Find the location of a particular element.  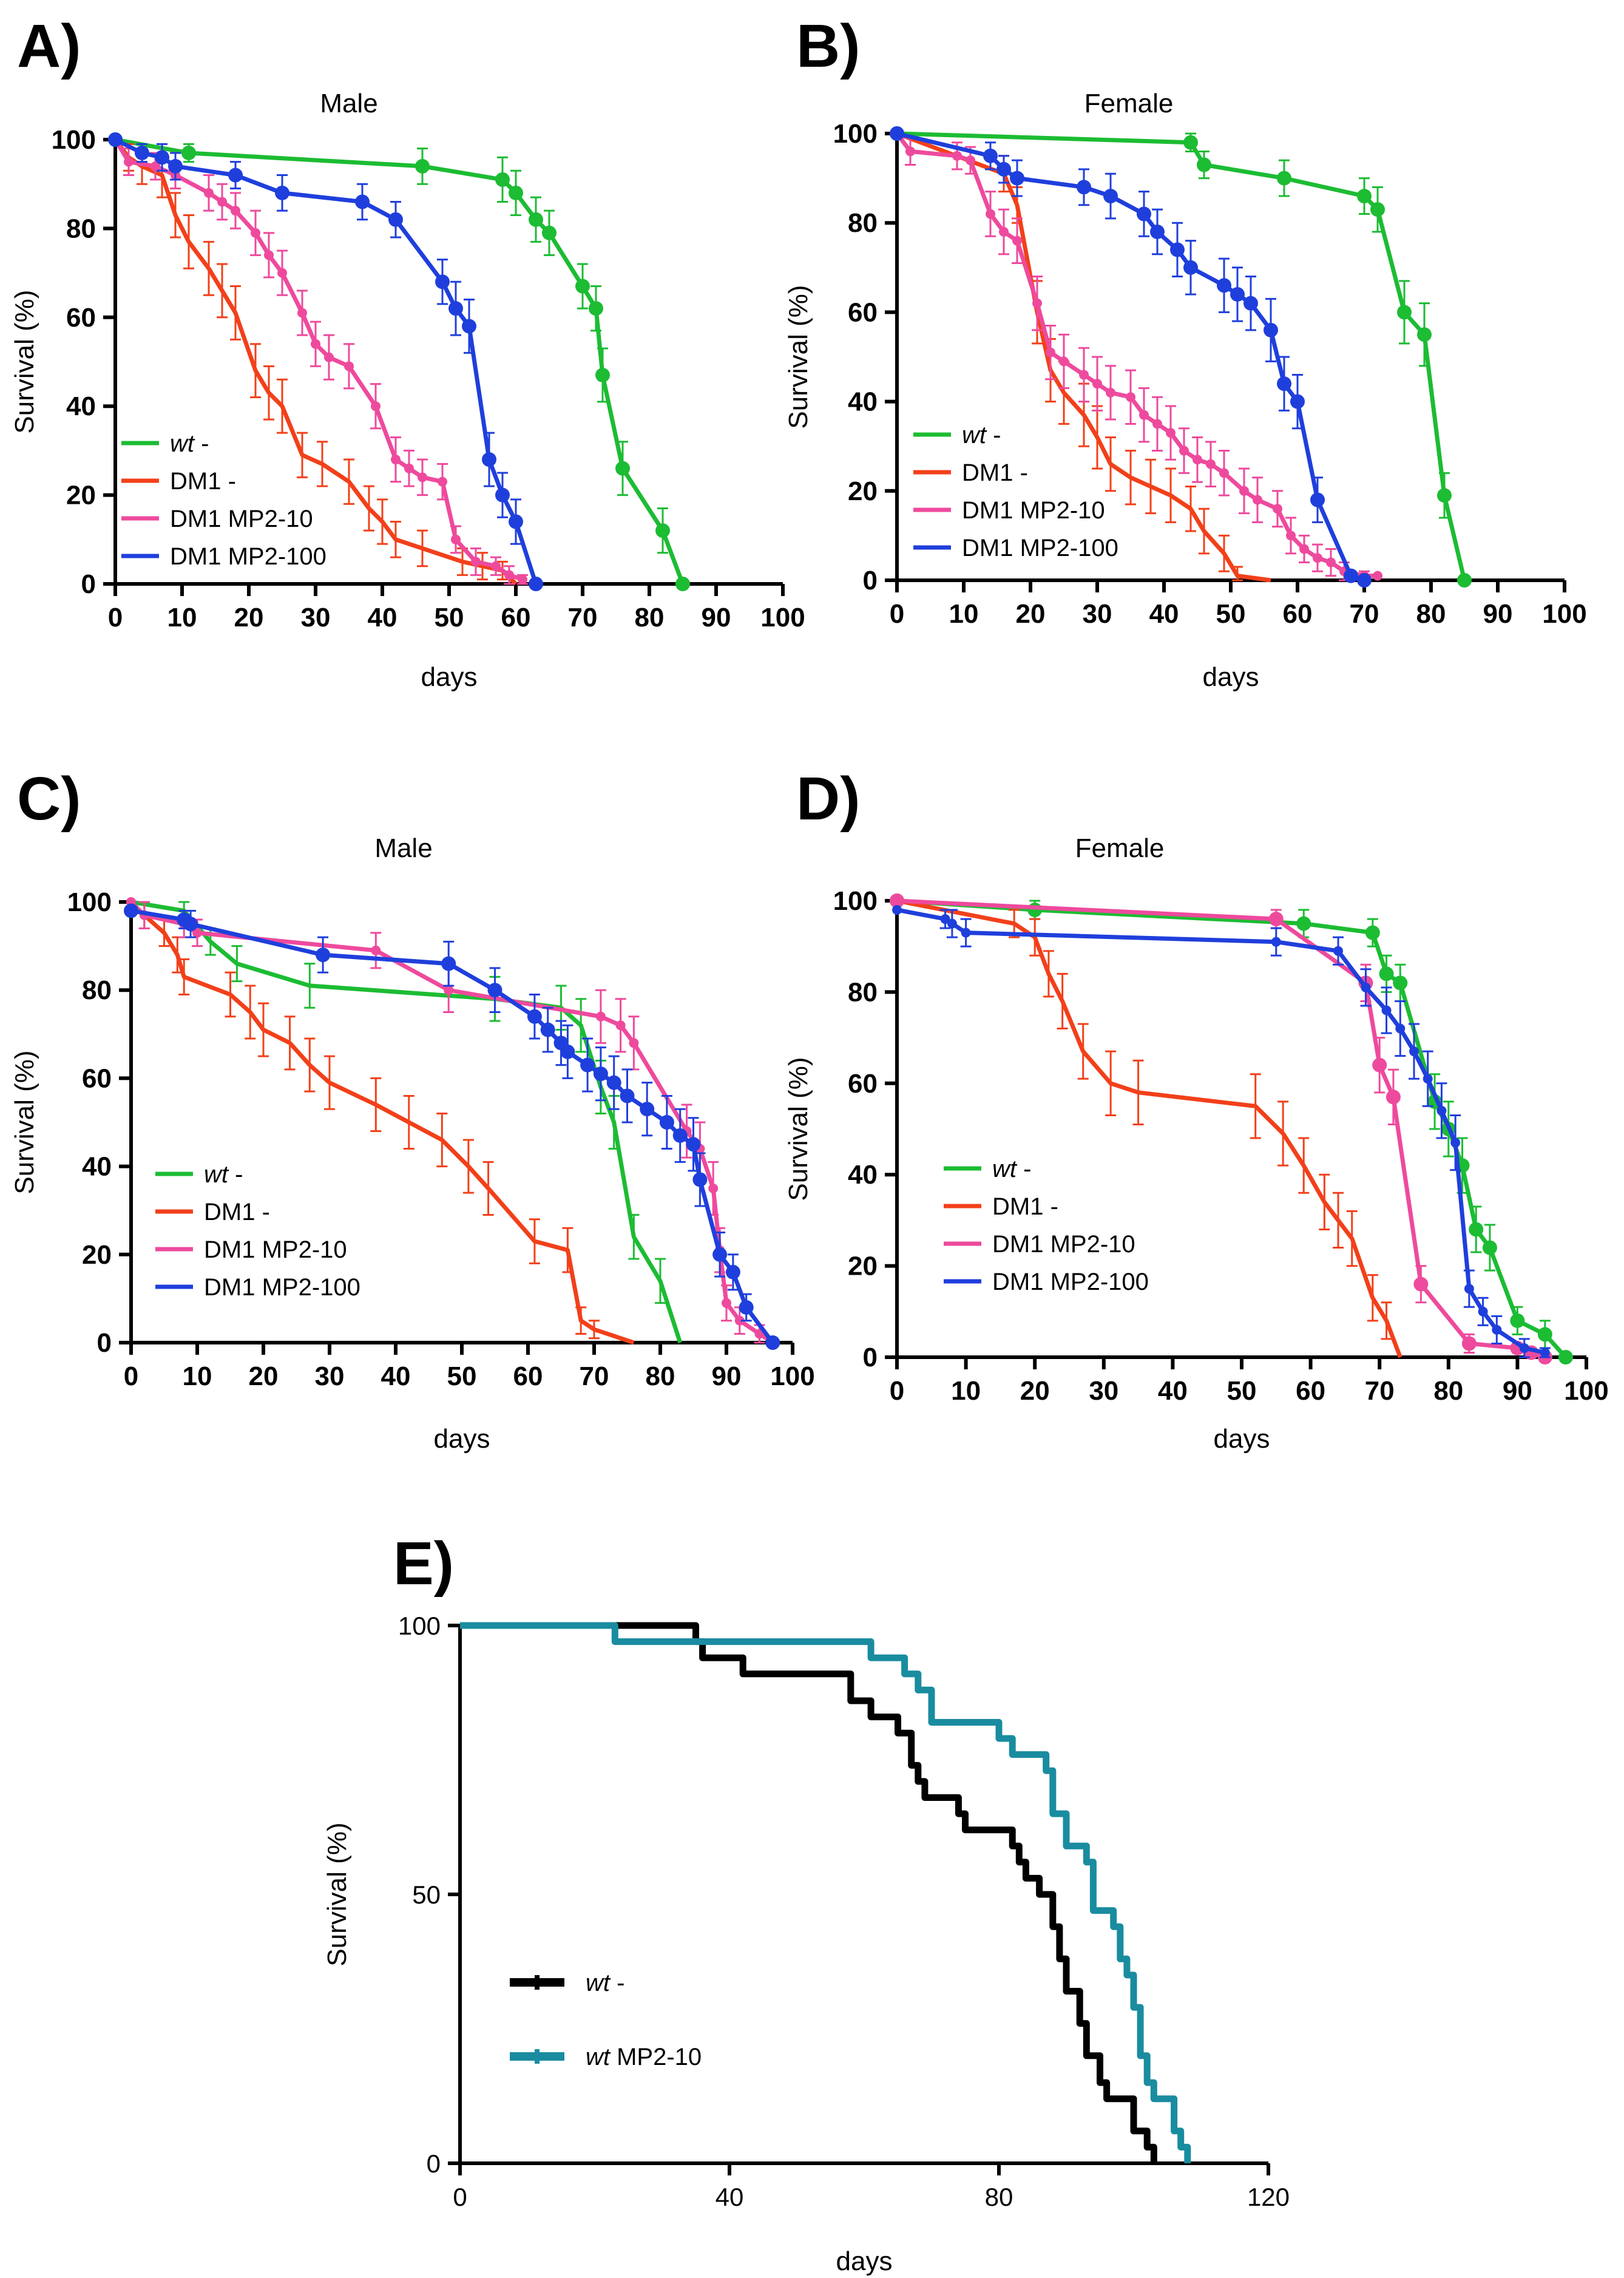

x-axis-label: days is located at coordinates (450, 677).